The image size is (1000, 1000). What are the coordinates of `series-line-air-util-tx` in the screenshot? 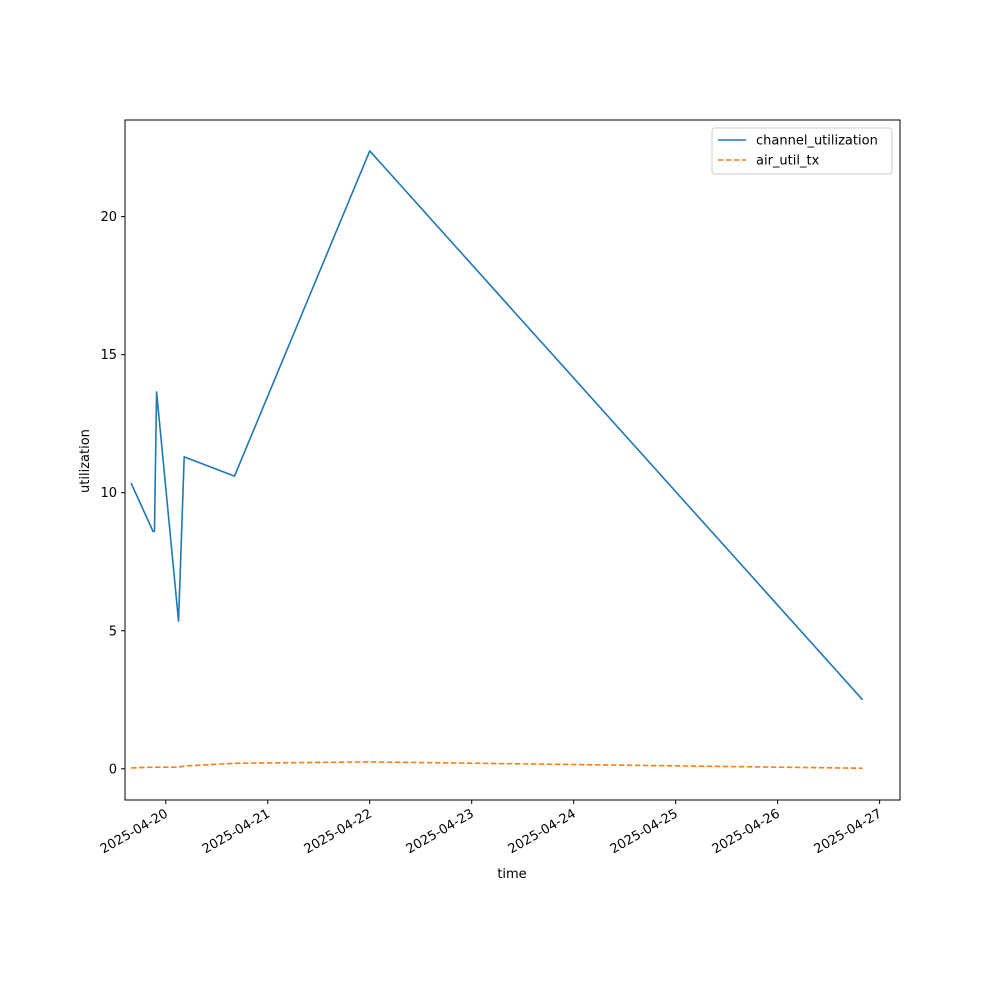 It's located at (497, 765).